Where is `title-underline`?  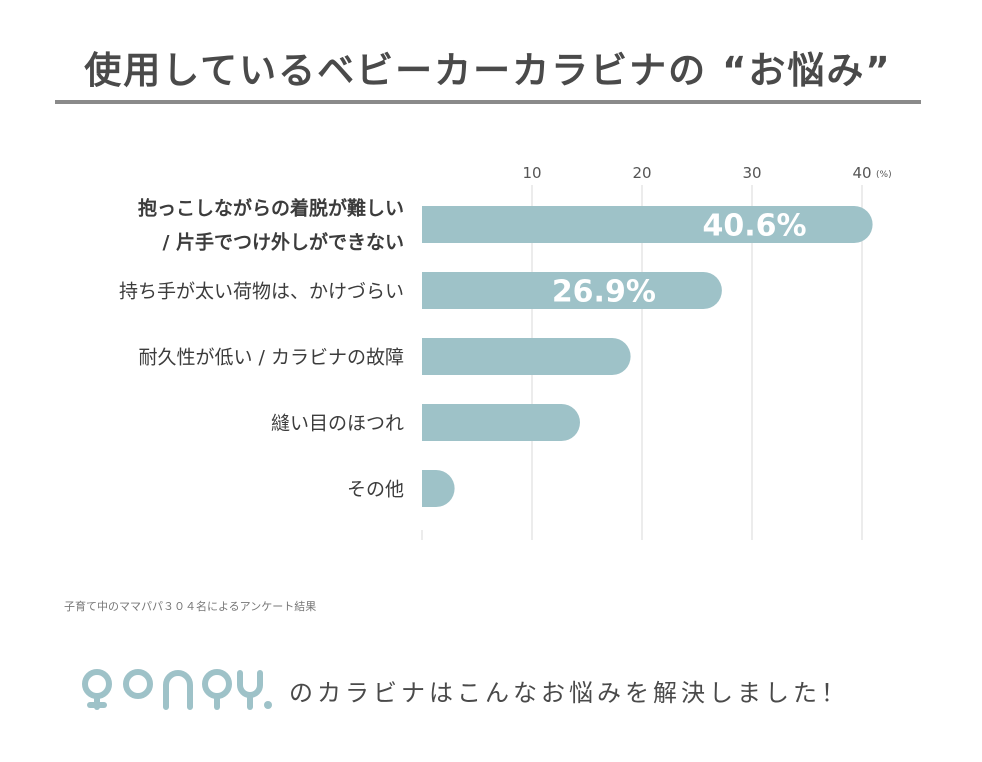
title-underline is located at coordinates (488, 102).